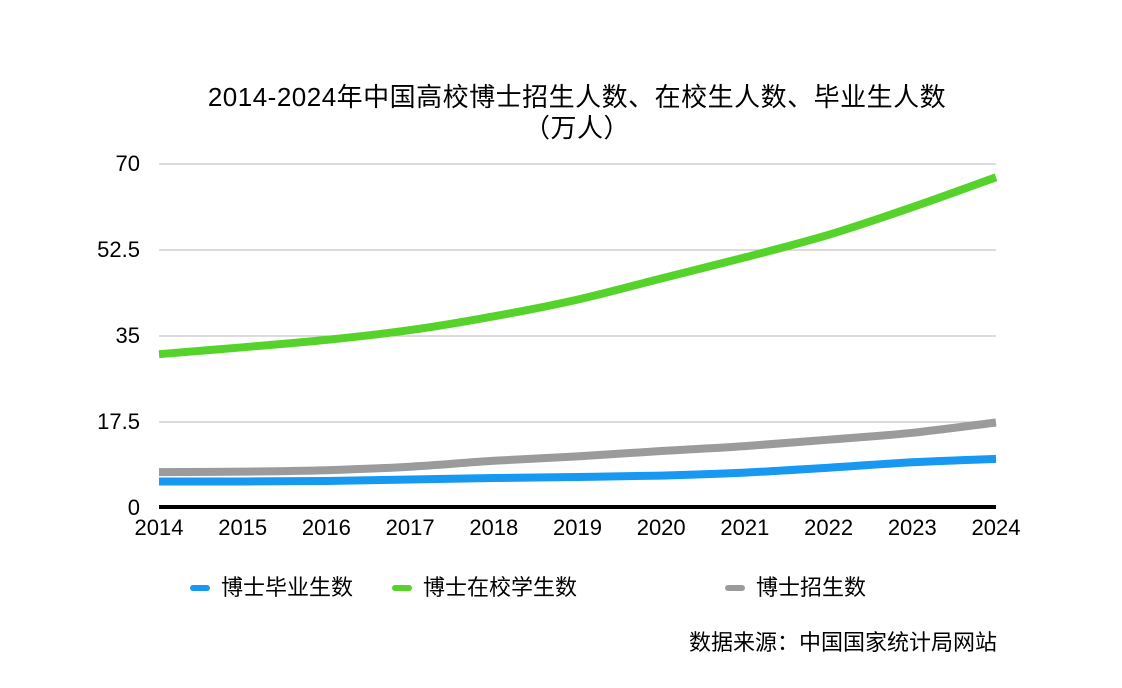 This screenshot has height=688, width=1122. Describe the element at coordinates (829, 527) in the screenshot. I see `x-tick-label: 2022` at that location.